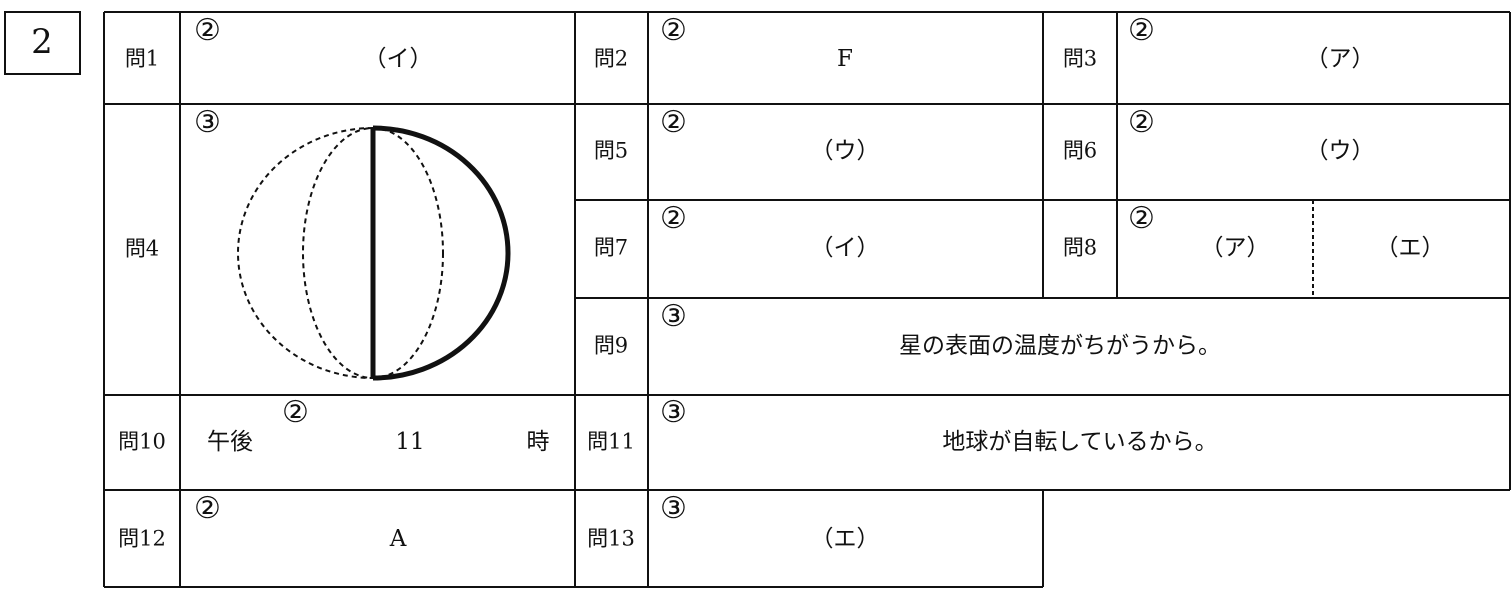 The height and width of the screenshot is (589, 1512). I want to click on q-label: 問7, so click(611, 248).